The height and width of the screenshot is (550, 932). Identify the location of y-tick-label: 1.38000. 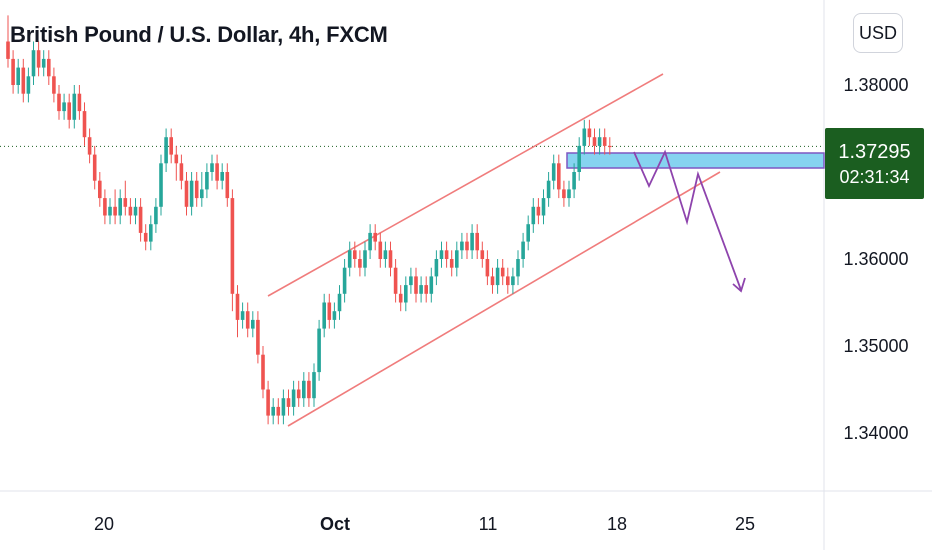
(875, 85).